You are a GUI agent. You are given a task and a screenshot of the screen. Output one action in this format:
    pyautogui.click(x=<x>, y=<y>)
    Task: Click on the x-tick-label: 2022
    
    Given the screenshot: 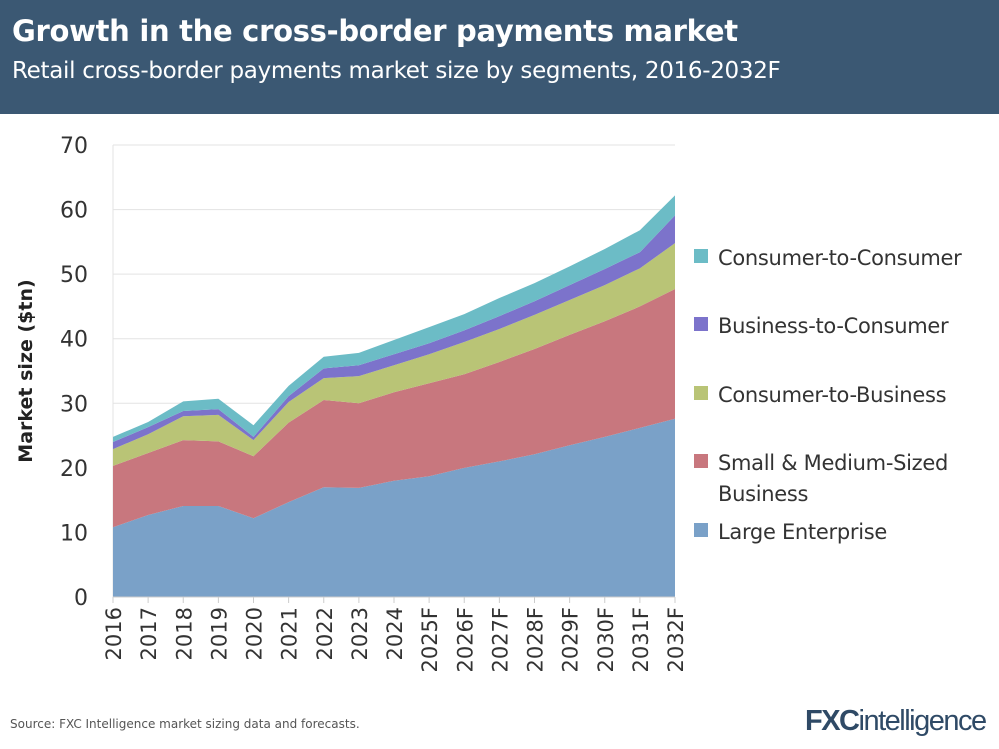 What is the action you would take?
    pyautogui.click(x=325, y=633)
    